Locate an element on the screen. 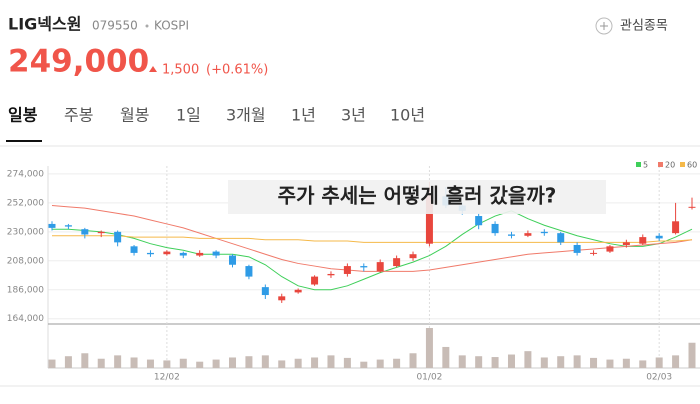 The width and height of the screenshot is (700, 404). y-tick-label: 186,000 is located at coordinates (25, 290).